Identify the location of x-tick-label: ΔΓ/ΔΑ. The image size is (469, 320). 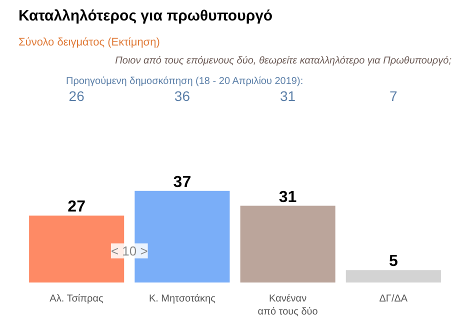
(393, 299).